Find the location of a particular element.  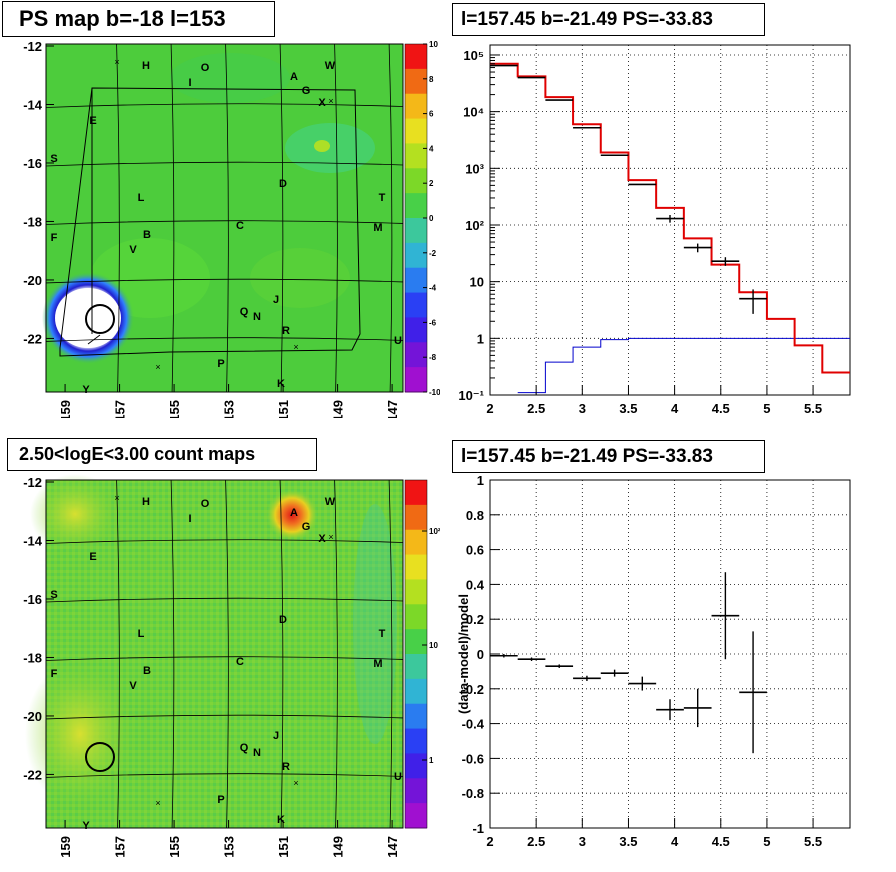

residual-x-tick-label: 4.5 is located at coordinates (721, 841).